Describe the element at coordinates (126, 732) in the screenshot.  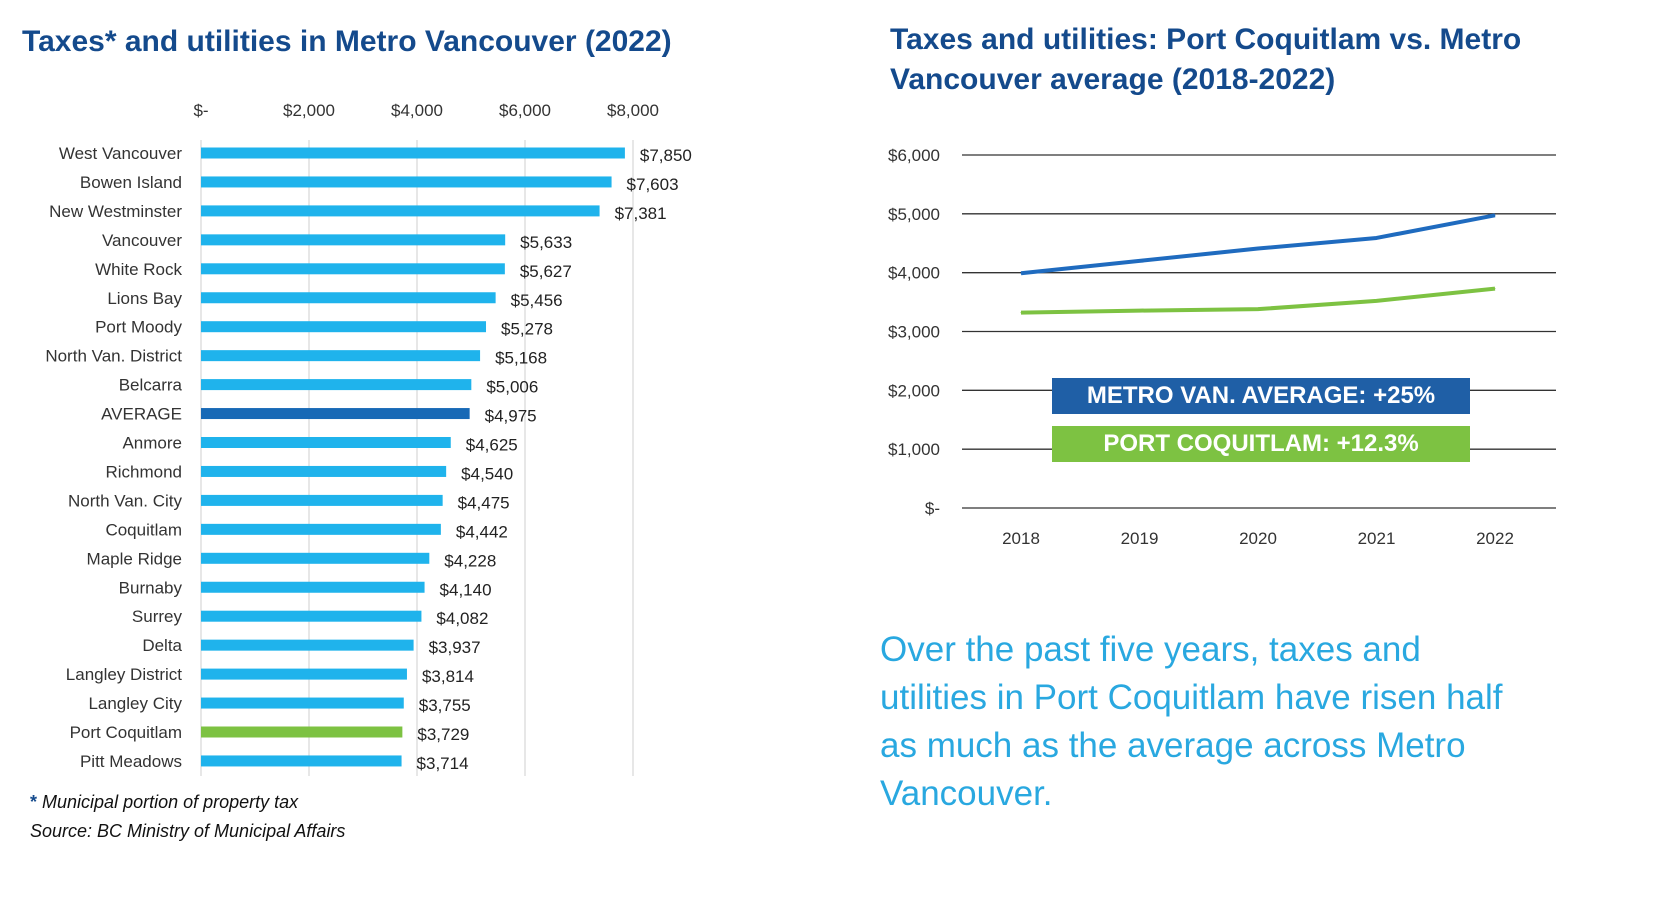
I see `category-label: Port Coquitlam` at that location.